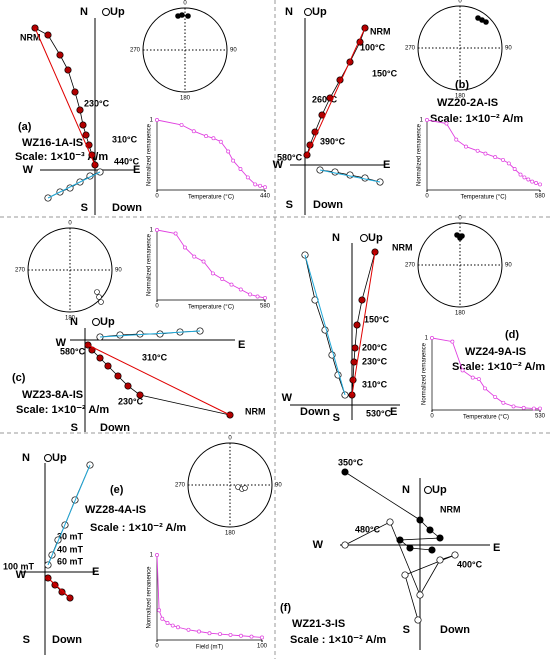 This screenshot has height=659, width=550. What do you see at coordinates (402, 247) in the screenshot?
I see `label: NRM` at bounding box center [402, 247].